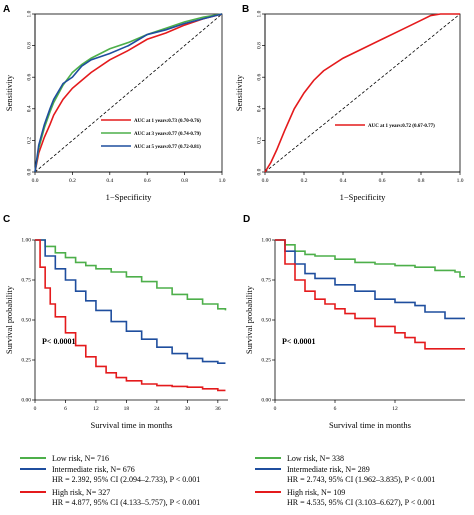 This screenshot has width=474, height=515. Describe the element at coordinates (266, 320) in the screenshot. I see `y-tick-label-d: 0.50` at that location.